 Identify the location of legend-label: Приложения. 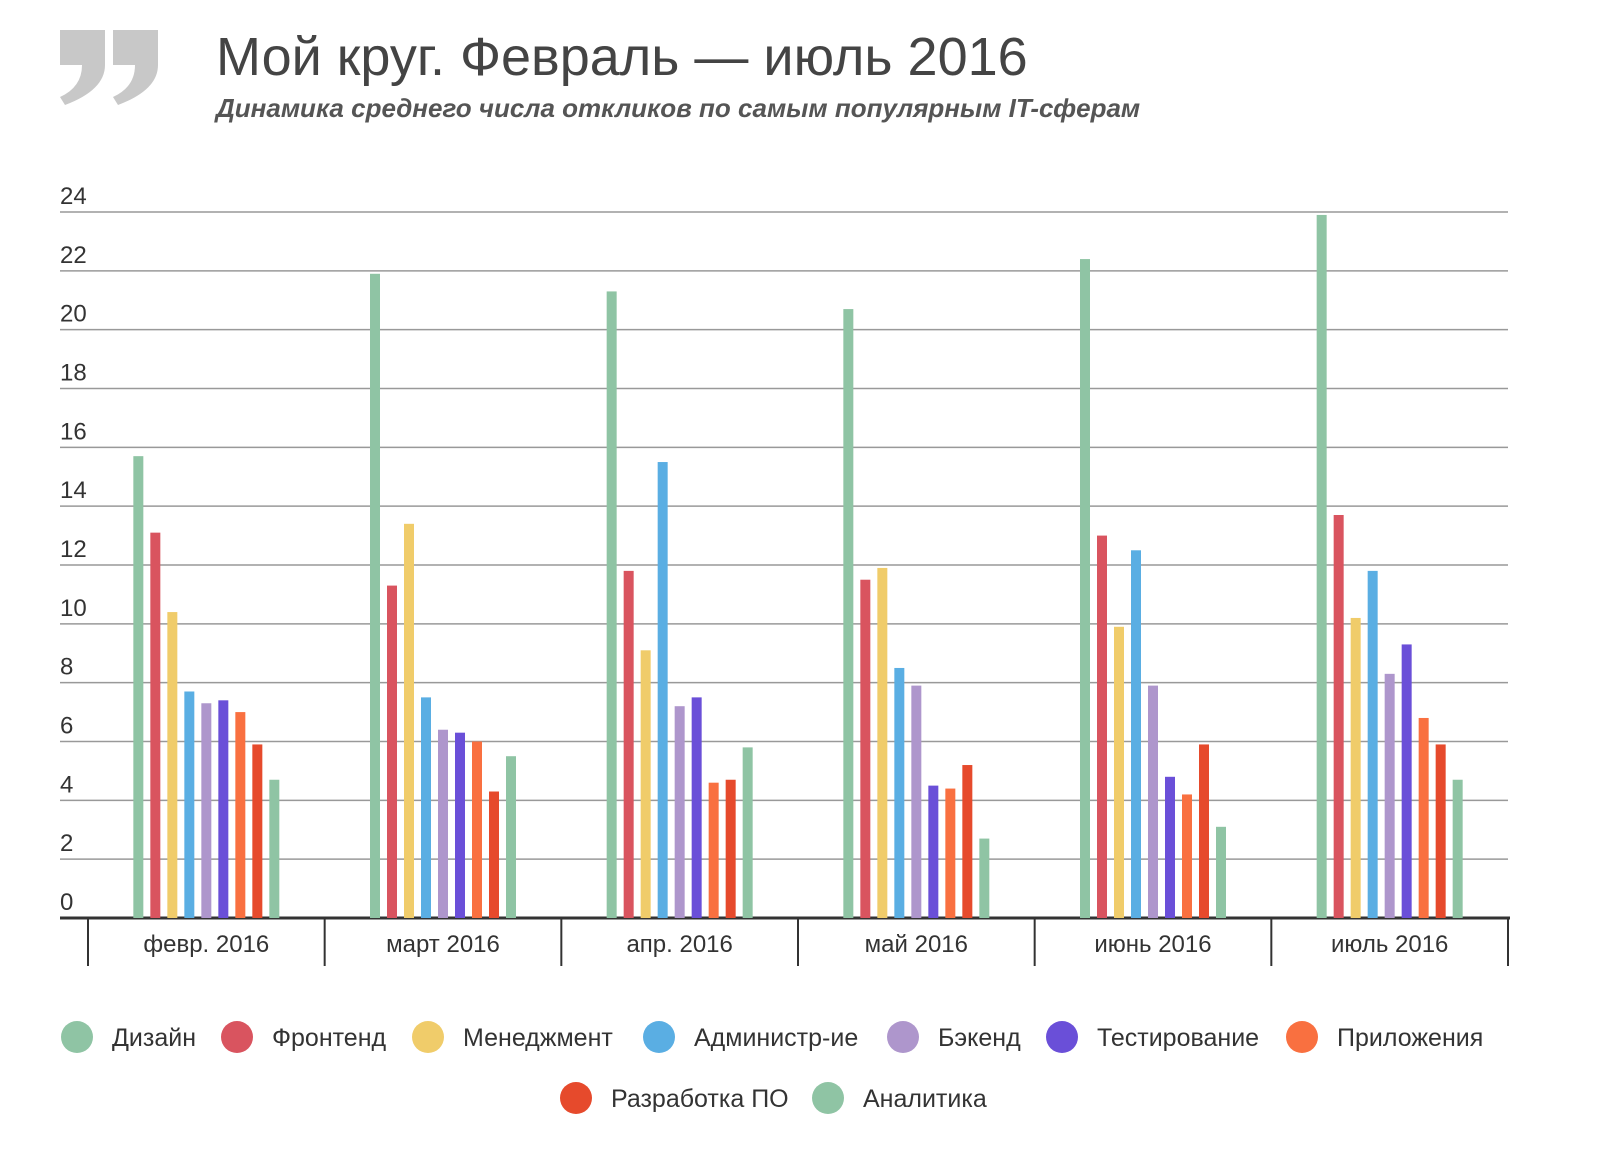
(1410, 1038).